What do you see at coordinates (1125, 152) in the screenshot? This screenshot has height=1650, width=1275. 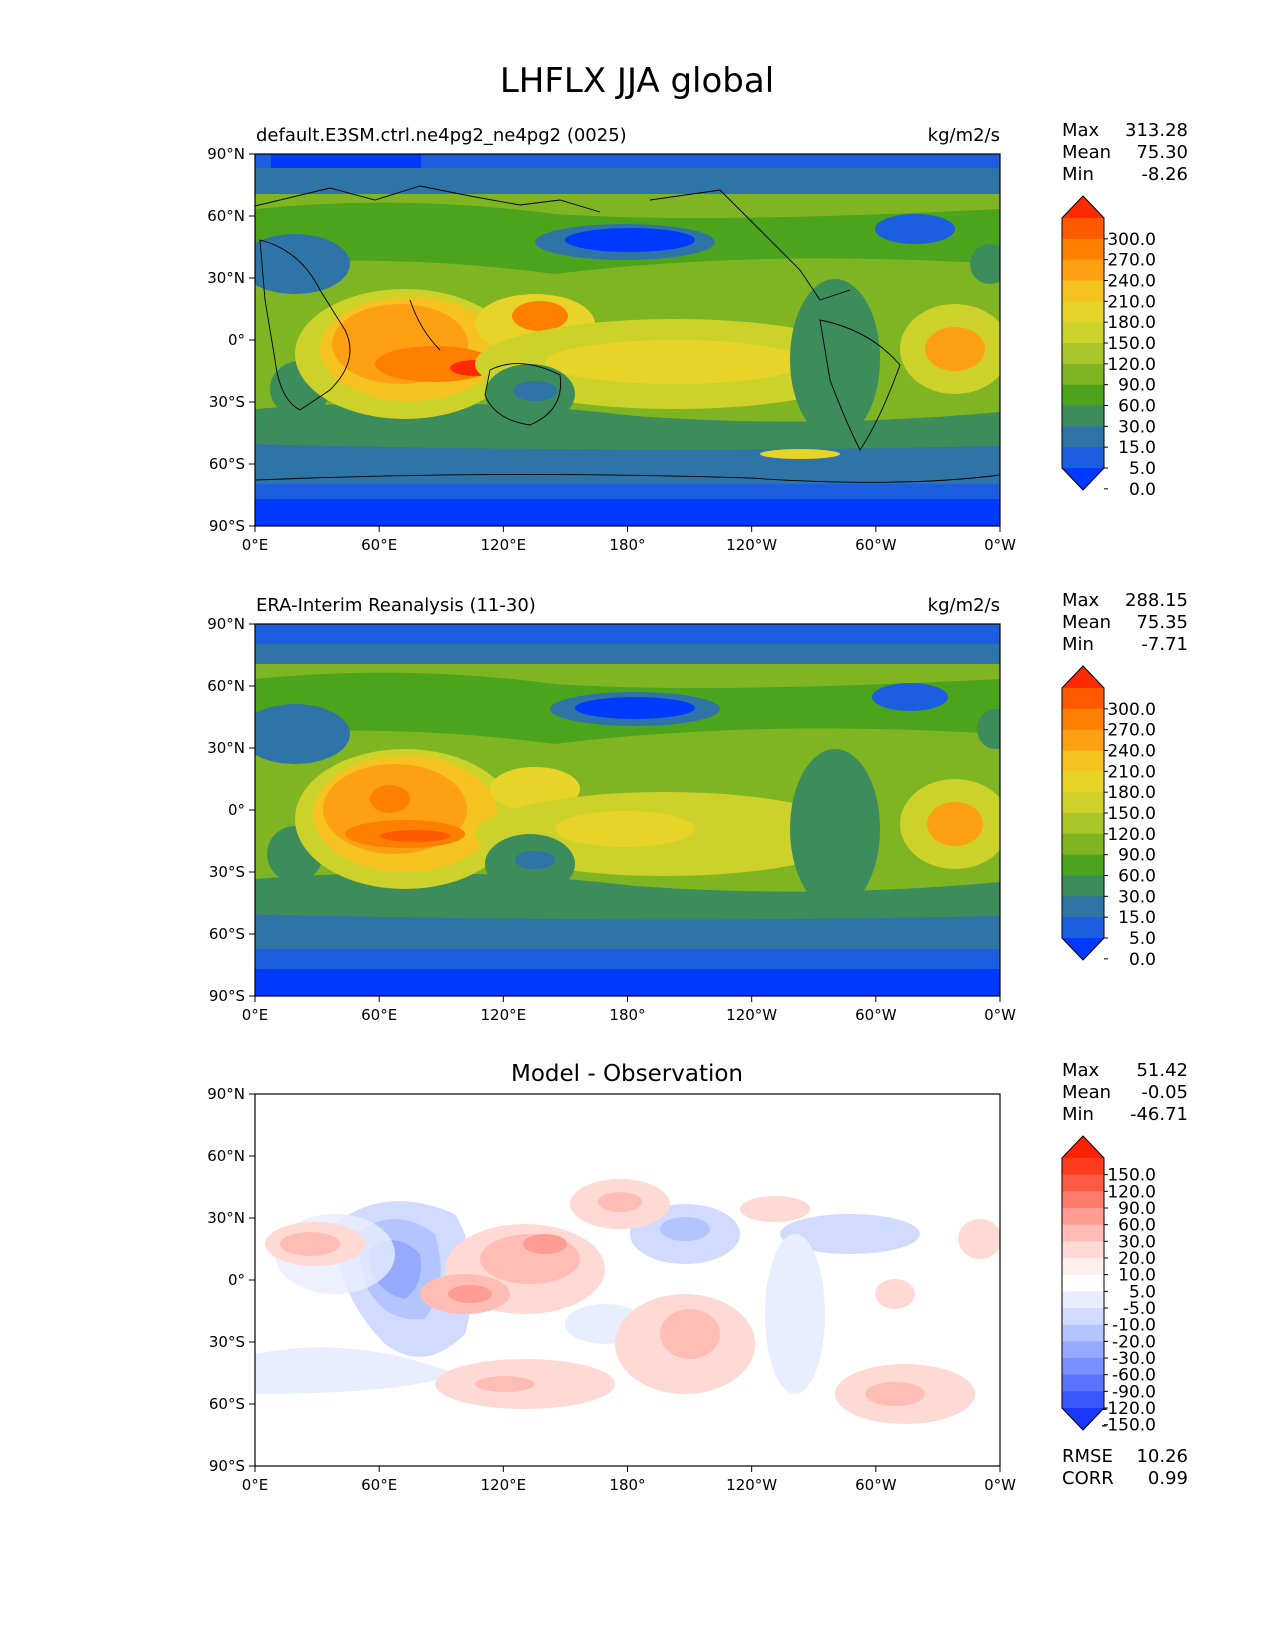 I see `stats-model: Max 313.28 Mean 75.30 Min -8.26` at bounding box center [1125, 152].